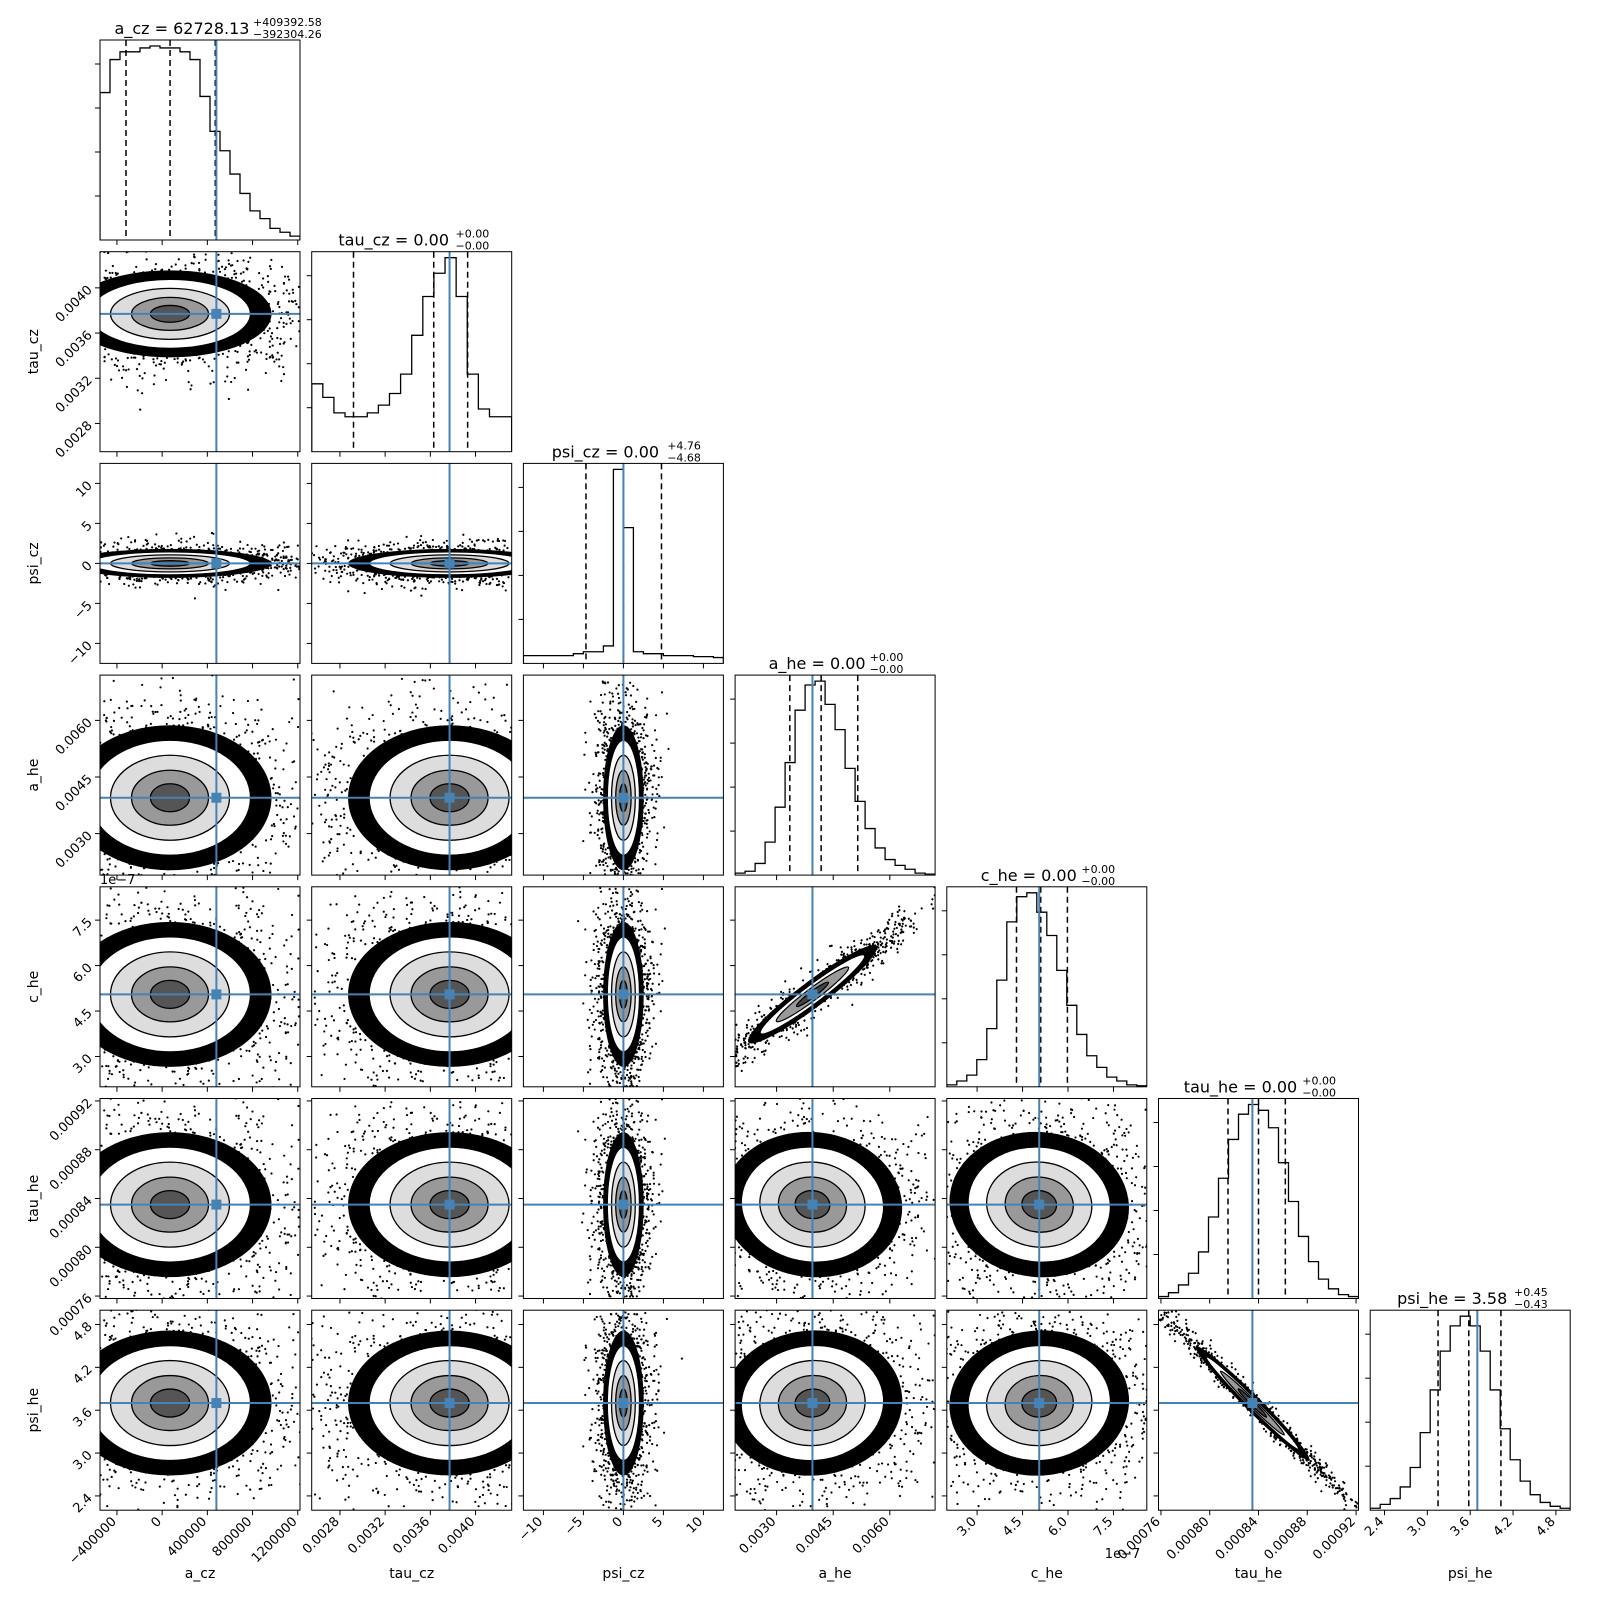 This screenshot has width=1600, height=1600. Describe the element at coordinates (216, 314) in the screenshot. I see `truth-marker` at that location.